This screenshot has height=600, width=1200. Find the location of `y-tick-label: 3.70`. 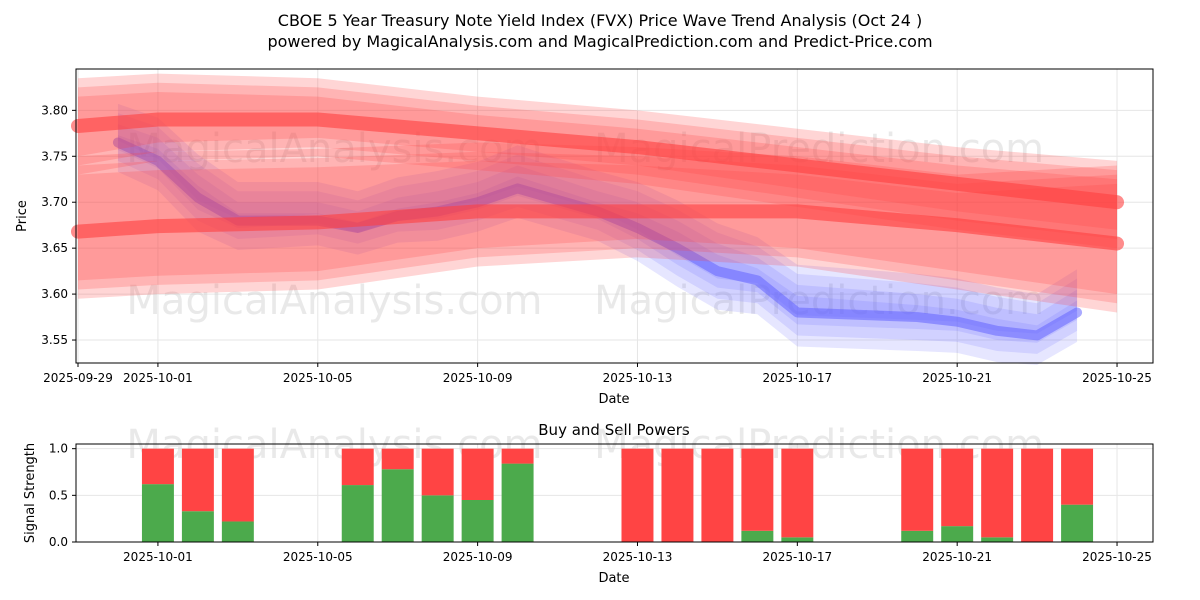

y-tick-label: 3.70 is located at coordinates (54, 202).